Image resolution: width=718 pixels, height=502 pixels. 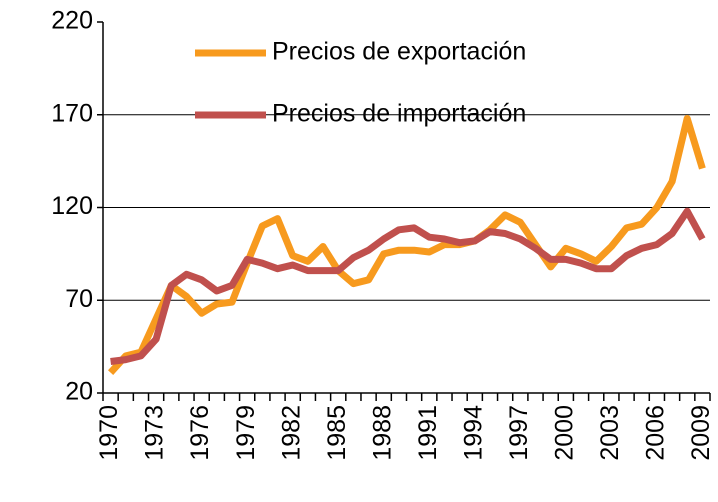 What do you see at coordinates (473, 433) in the screenshot?
I see `x-tick-label: 1994` at bounding box center [473, 433].